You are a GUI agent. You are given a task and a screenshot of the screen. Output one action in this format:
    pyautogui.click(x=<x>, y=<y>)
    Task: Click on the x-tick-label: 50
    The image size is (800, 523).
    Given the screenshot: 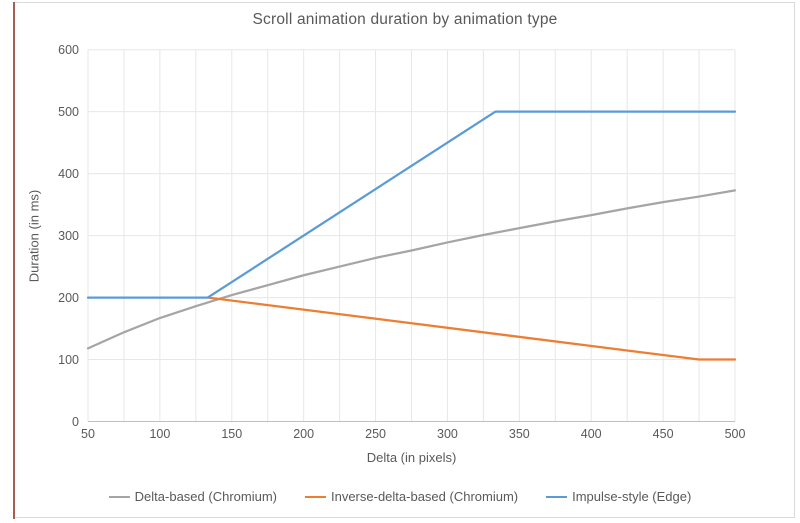 What is the action you would take?
    pyautogui.click(x=88, y=434)
    